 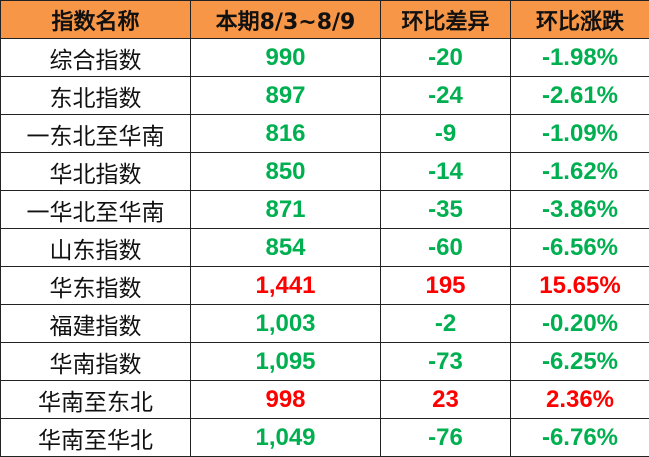 I want to click on value-cell: 998, so click(x=285, y=399).